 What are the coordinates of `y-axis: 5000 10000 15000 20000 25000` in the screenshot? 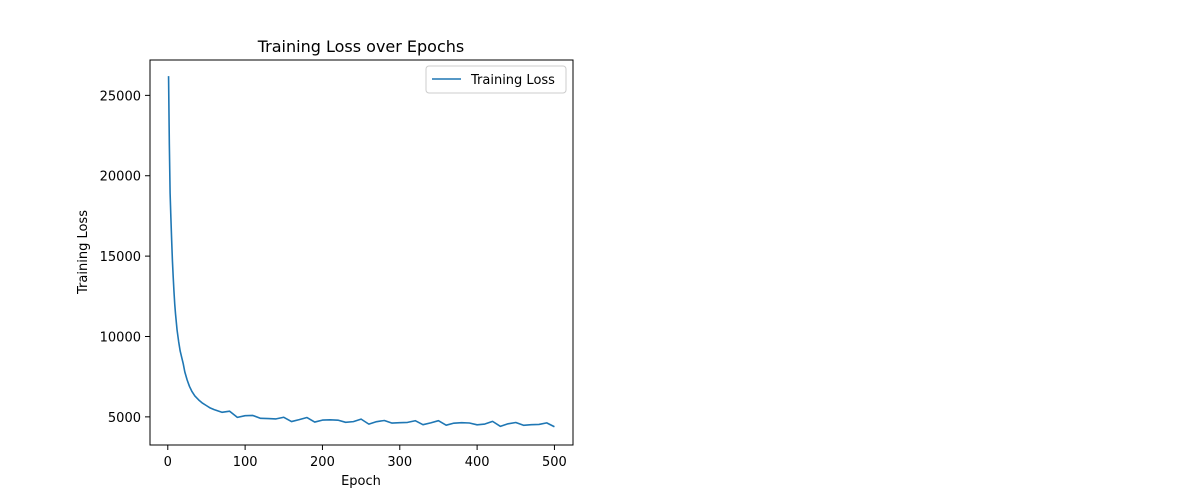 It's located at (125, 257).